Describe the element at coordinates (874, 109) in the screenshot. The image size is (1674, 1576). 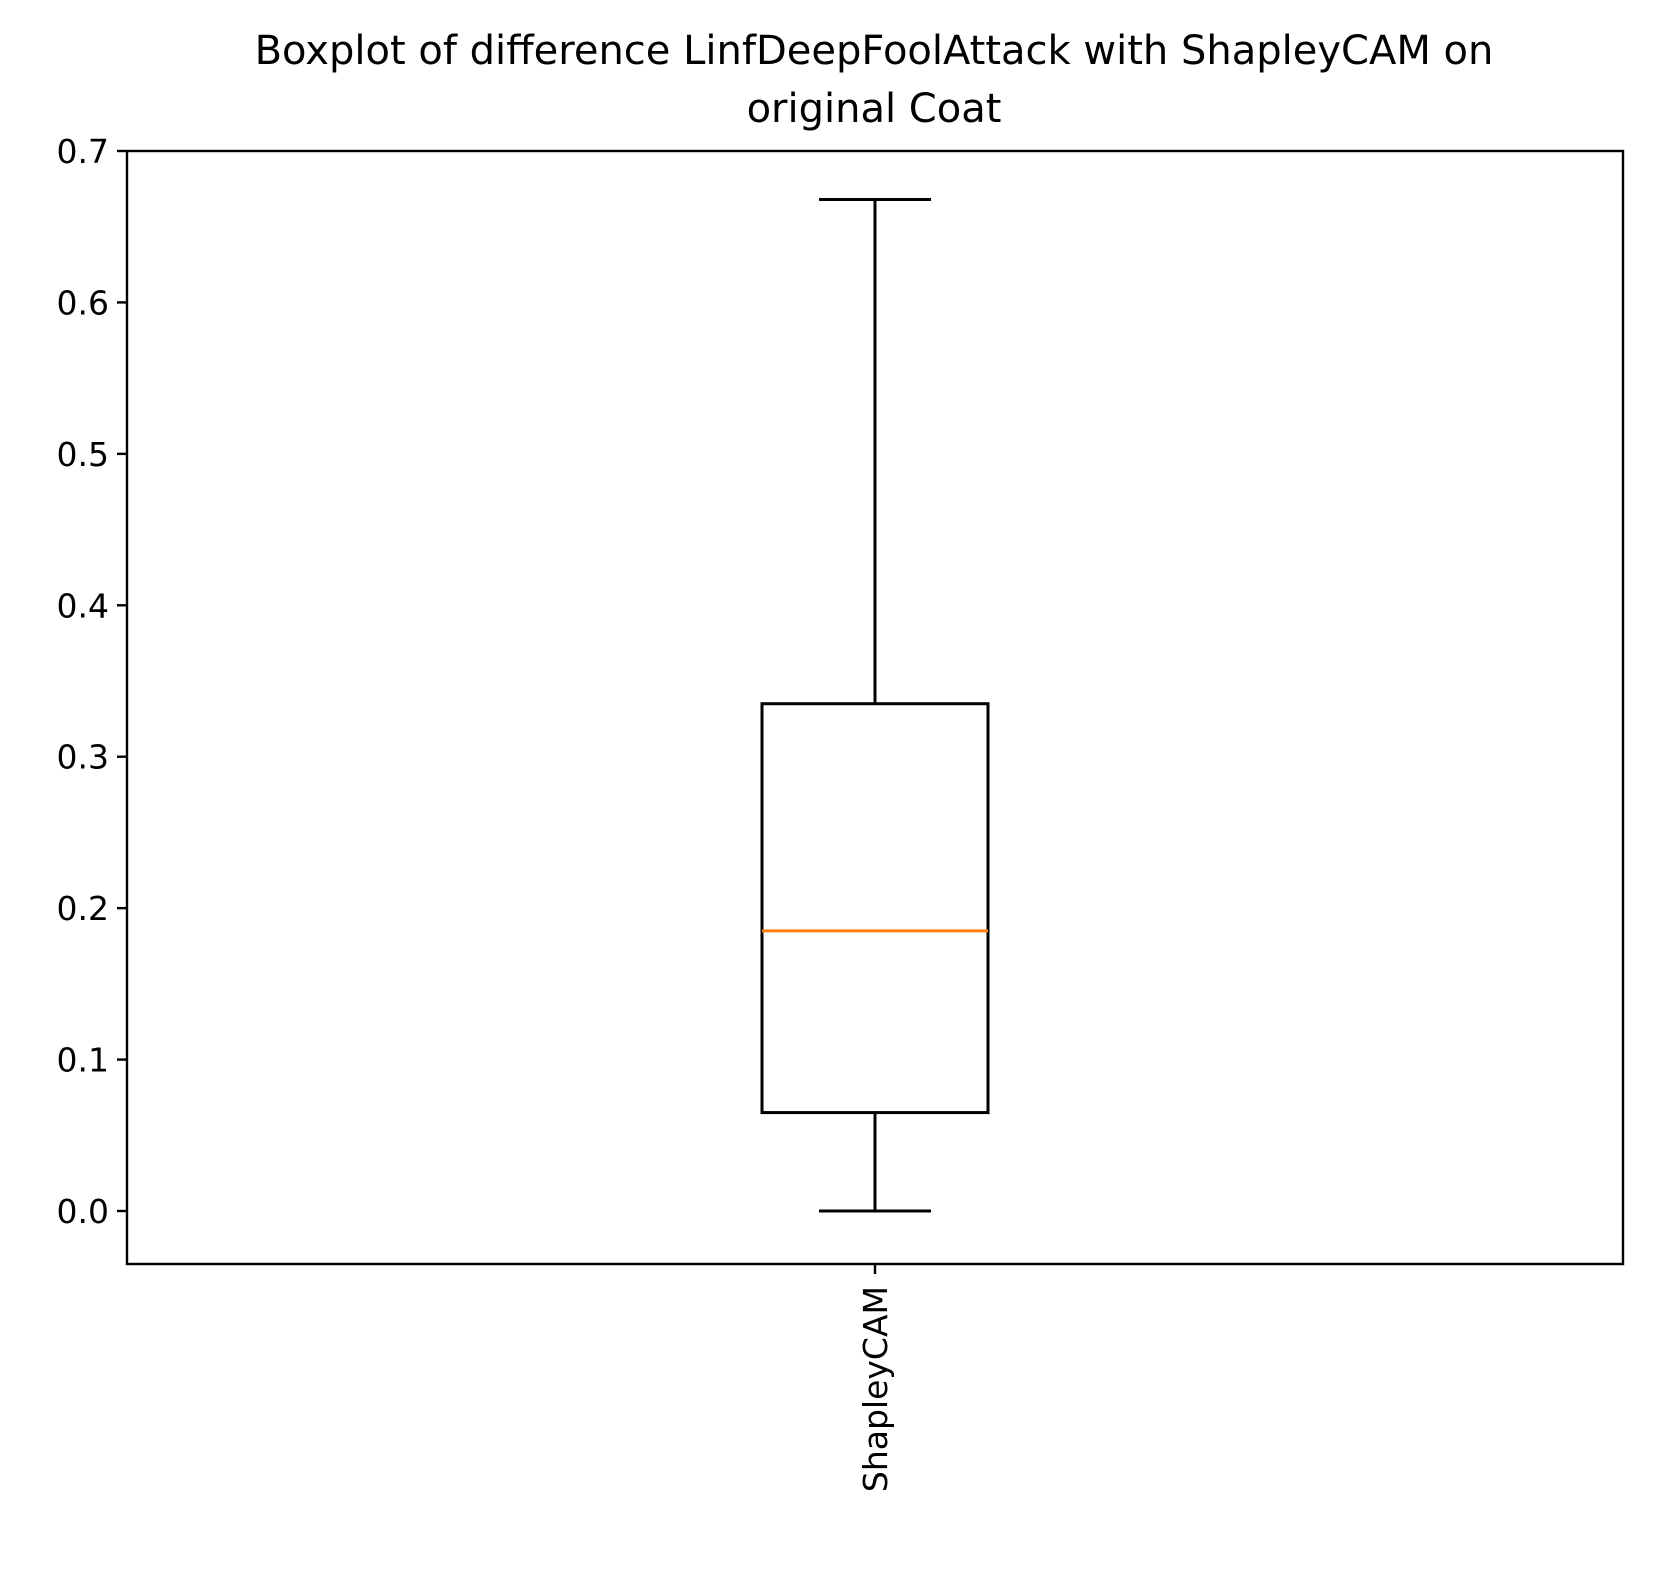
I see `chart-title-line-2: original Coat` at that location.